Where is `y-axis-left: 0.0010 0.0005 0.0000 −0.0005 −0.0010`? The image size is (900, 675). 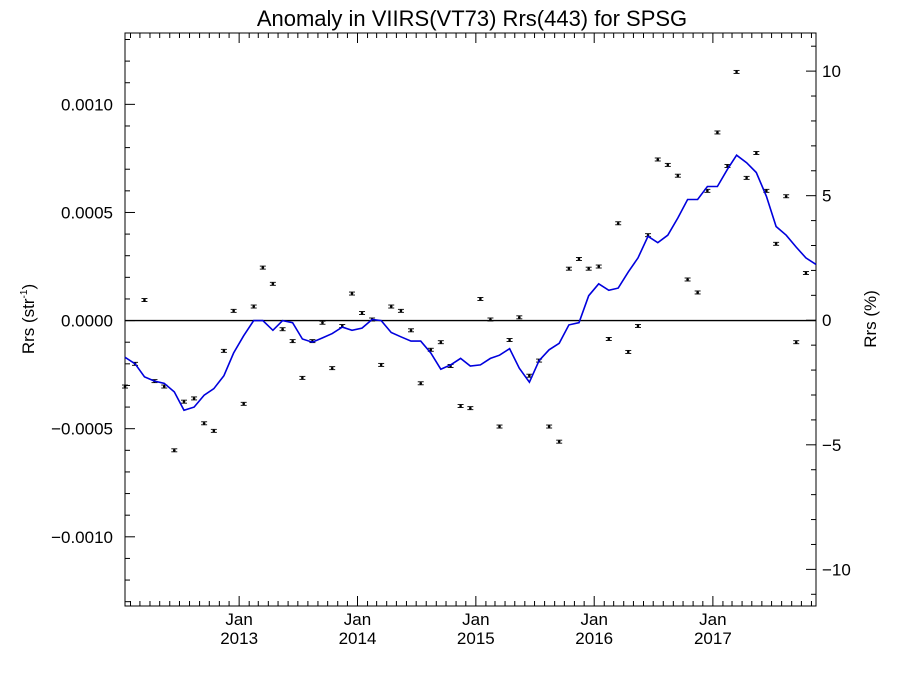 y-axis-left: 0.0010 0.0005 0.0000 −0.0005 −0.0010 is located at coordinates (93, 320).